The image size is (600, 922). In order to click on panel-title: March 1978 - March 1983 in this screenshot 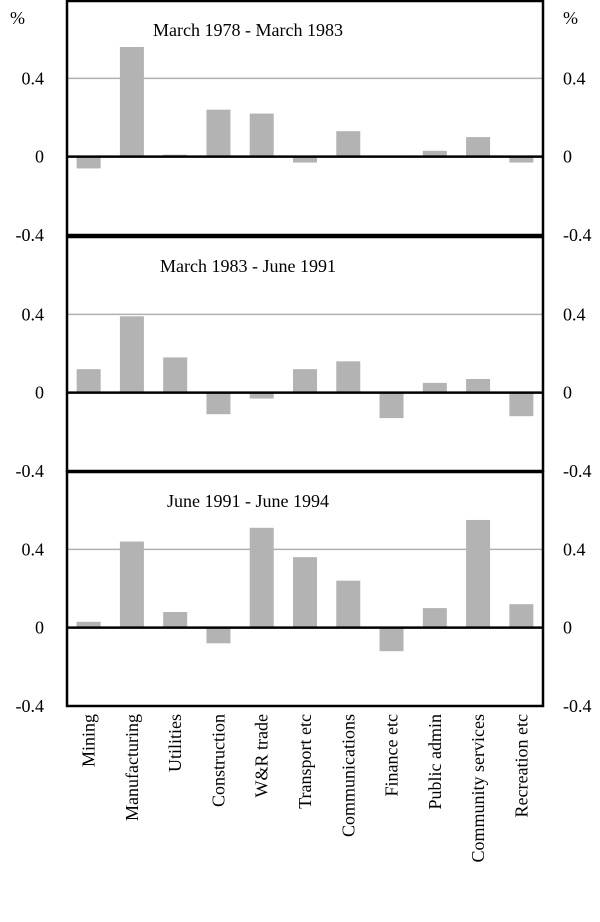, I will do `click(248, 30)`.